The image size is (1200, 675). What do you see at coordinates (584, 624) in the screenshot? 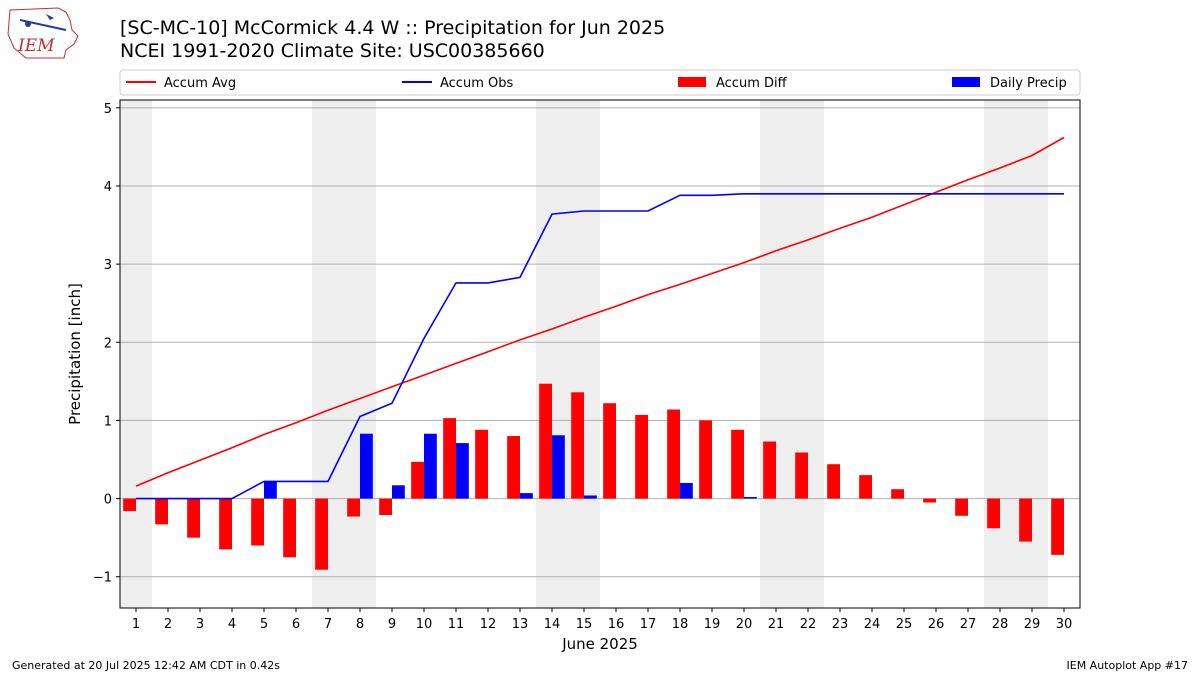
I see `x-tick-label: 15` at bounding box center [584, 624].